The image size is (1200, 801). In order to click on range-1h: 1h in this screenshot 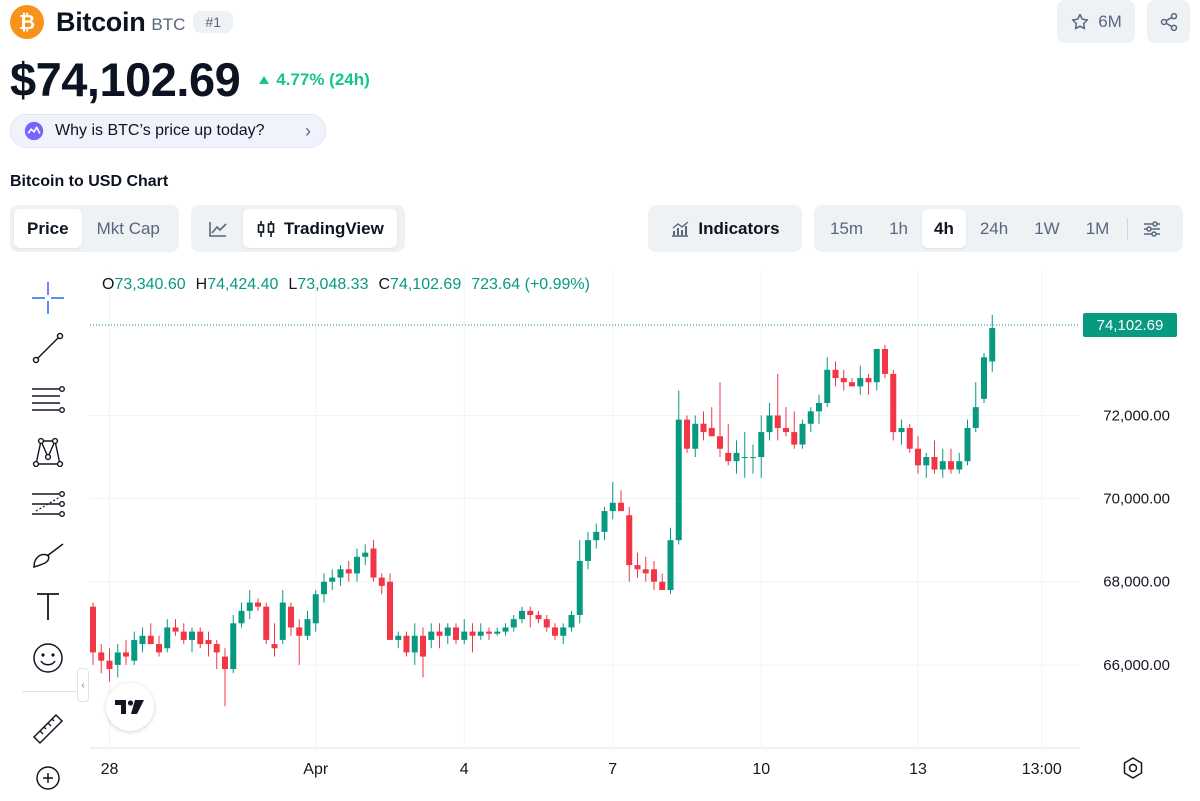, I will do `click(898, 228)`.